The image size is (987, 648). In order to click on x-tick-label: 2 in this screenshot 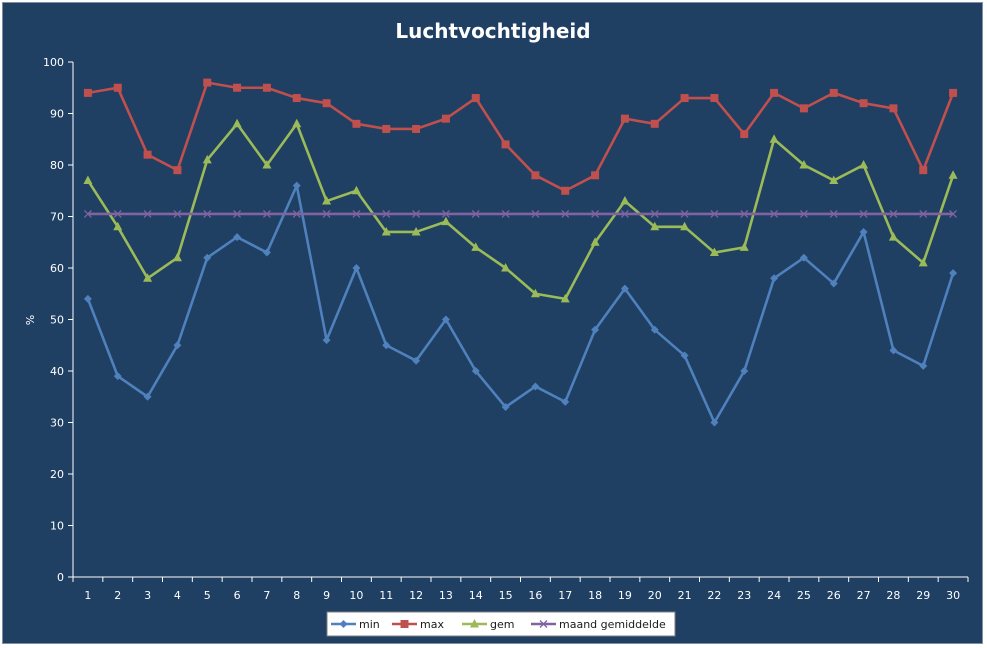, I will do `click(117, 595)`.